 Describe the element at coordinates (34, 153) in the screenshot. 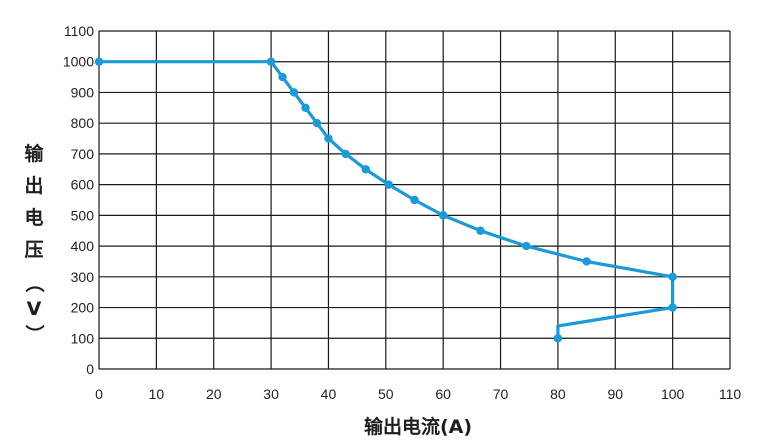

I see `y-axis-label-char: 输` at that location.